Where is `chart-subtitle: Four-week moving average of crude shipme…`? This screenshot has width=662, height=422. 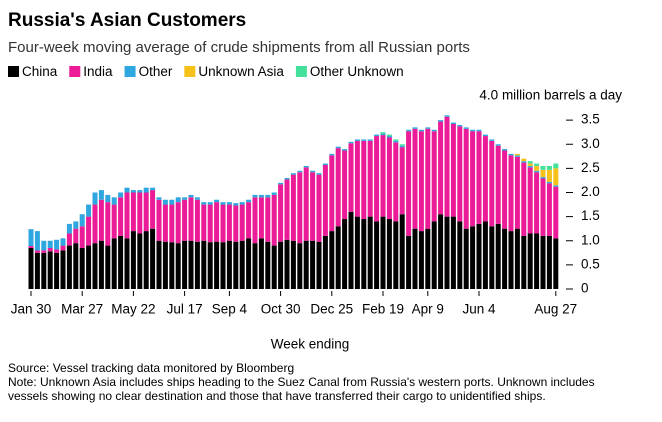 chart-subtitle: Four-week moving average of crude shipme… is located at coordinates (239, 47).